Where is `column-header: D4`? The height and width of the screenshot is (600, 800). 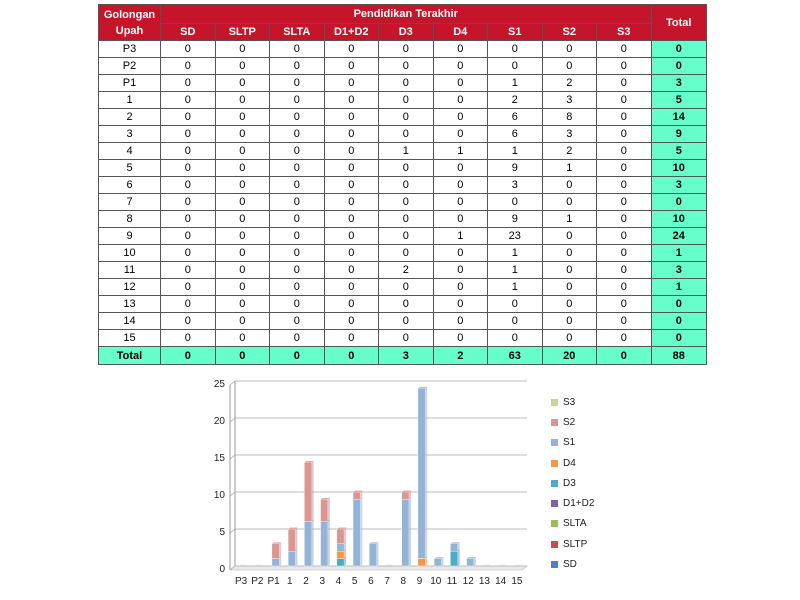
column-header: D4 is located at coordinates (460, 32).